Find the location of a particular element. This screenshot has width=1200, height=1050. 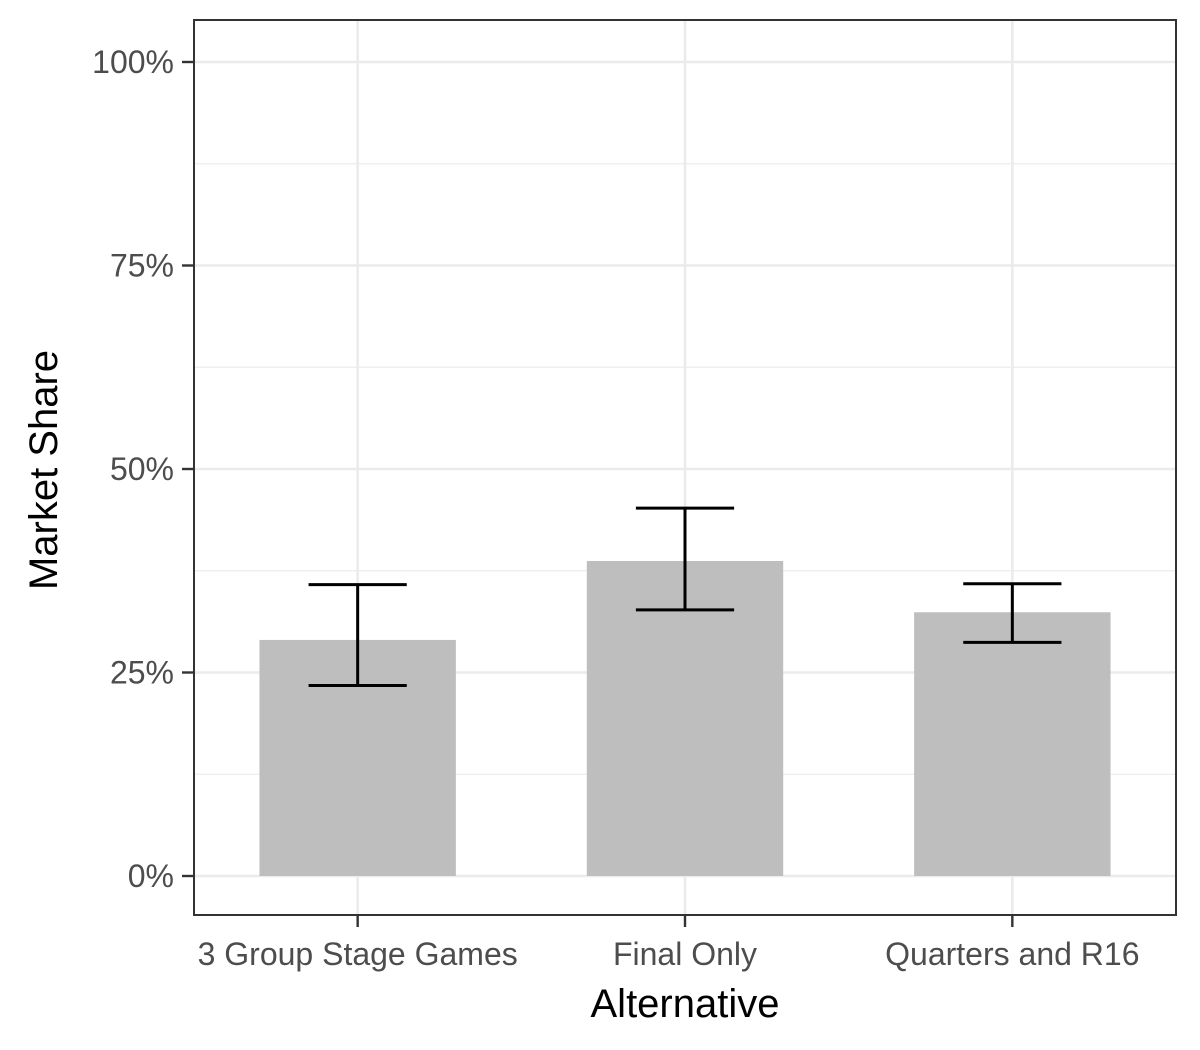

x-tick-label: Final Only is located at coordinates (685, 954).